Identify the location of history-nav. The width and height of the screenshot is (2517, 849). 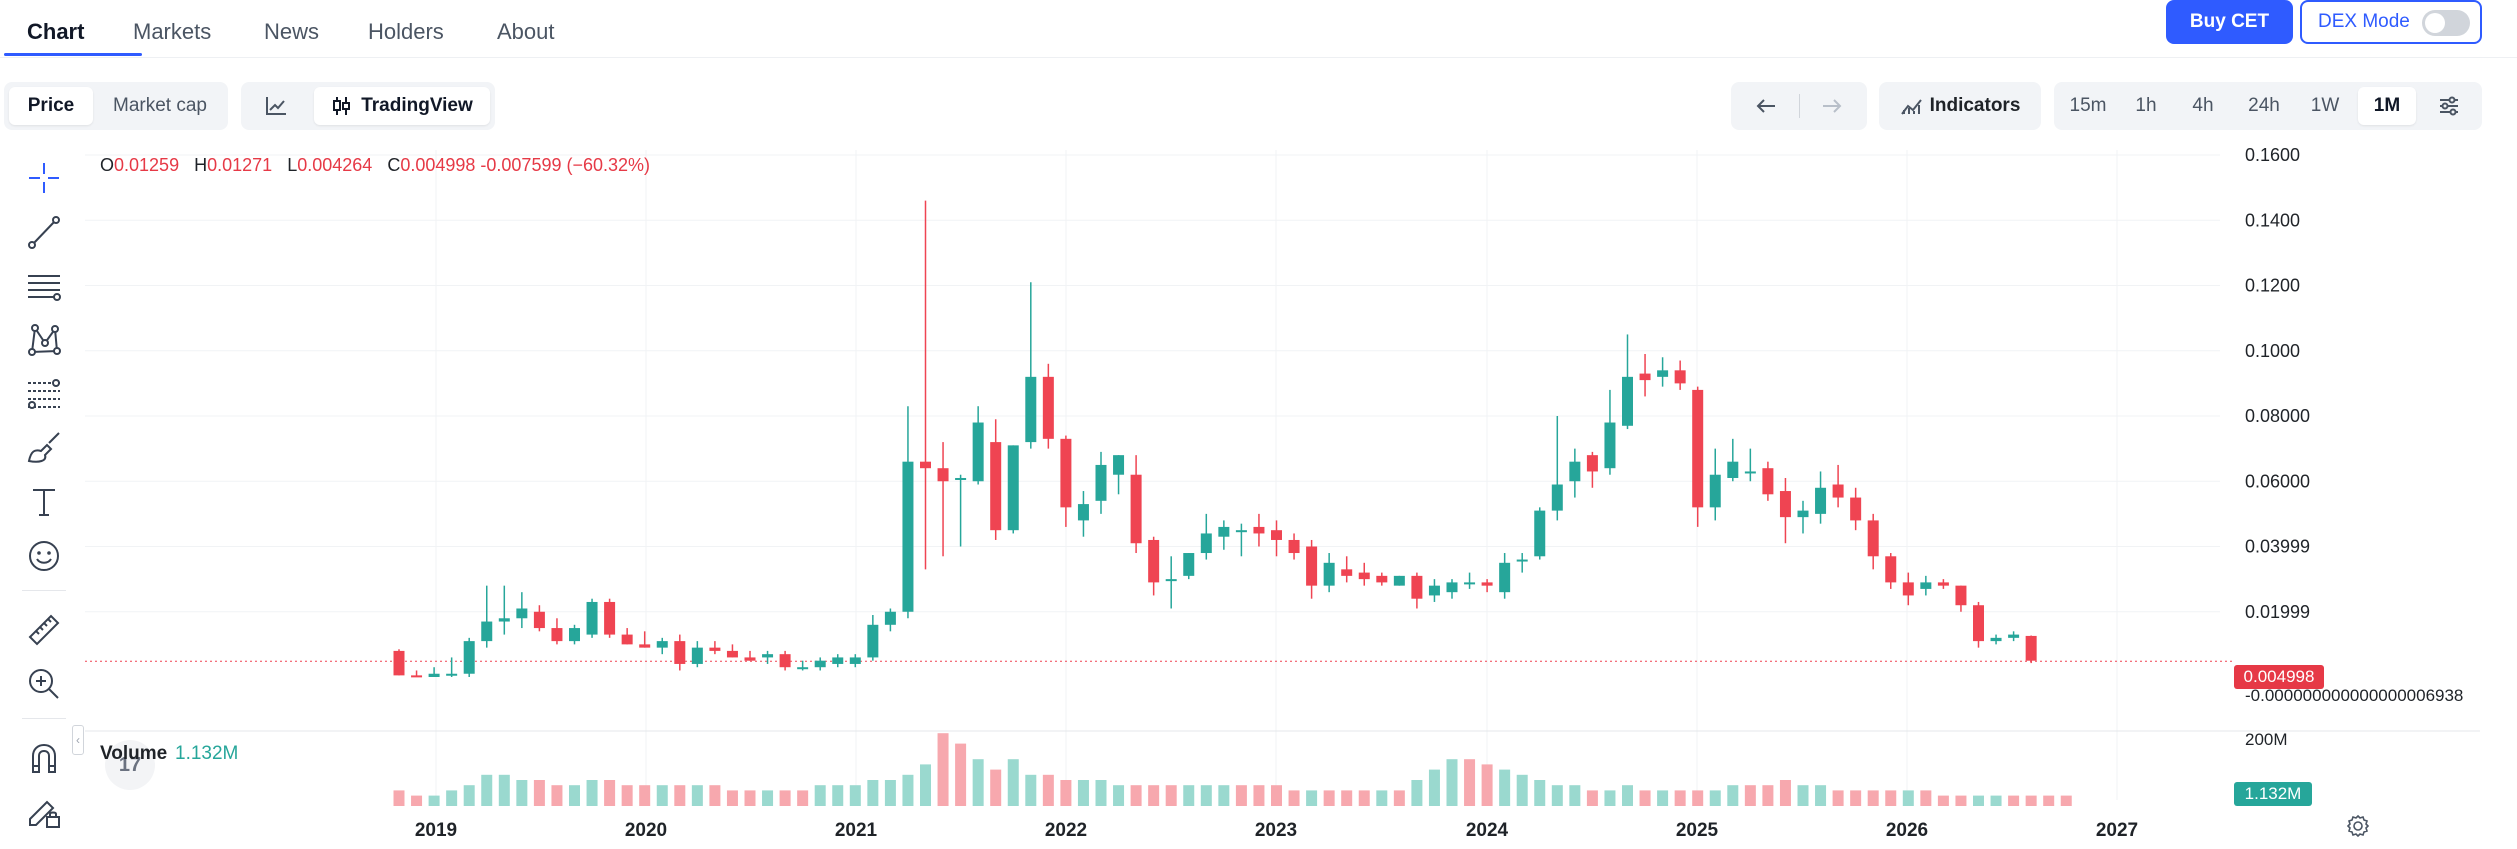
(1799, 106).